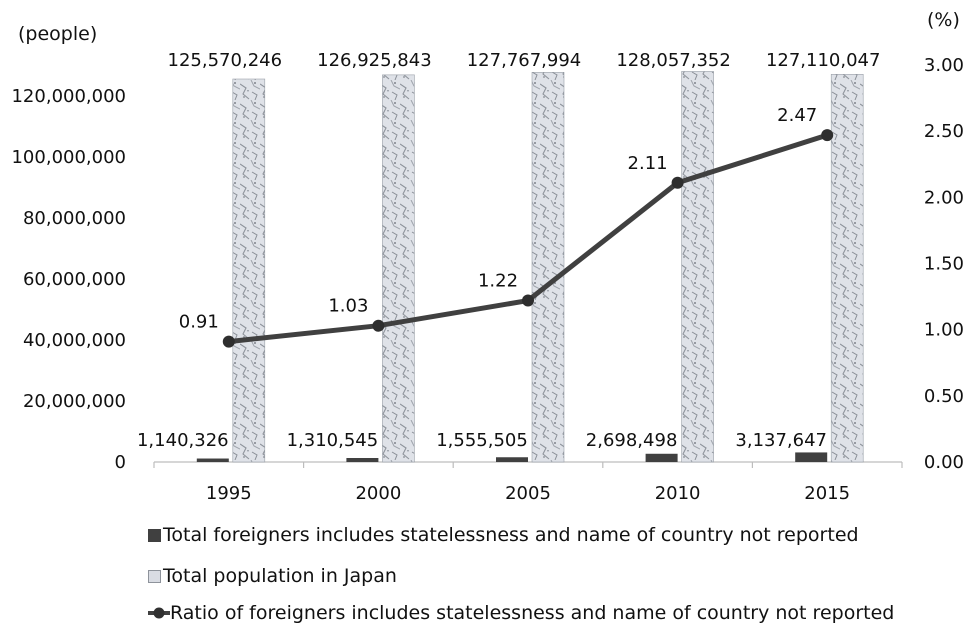 Image resolution: width=968 pixels, height=627 pixels. I want to click on foreigner-bars, so click(512, 457).